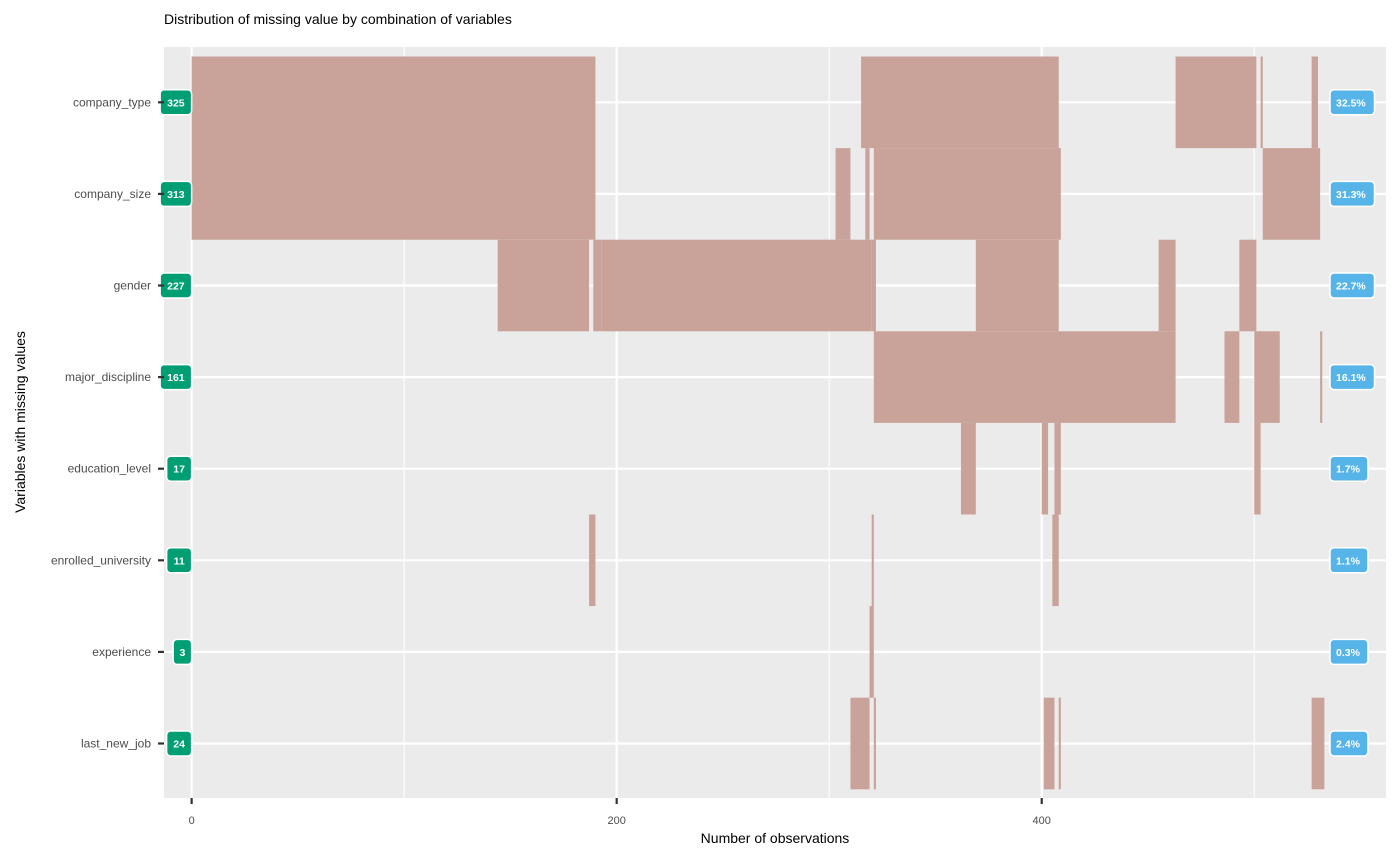 This screenshot has width=1400, height=866. Describe the element at coordinates (108, 377) in the screenshot. I see `y-tick-label: major_discipline` at that location.